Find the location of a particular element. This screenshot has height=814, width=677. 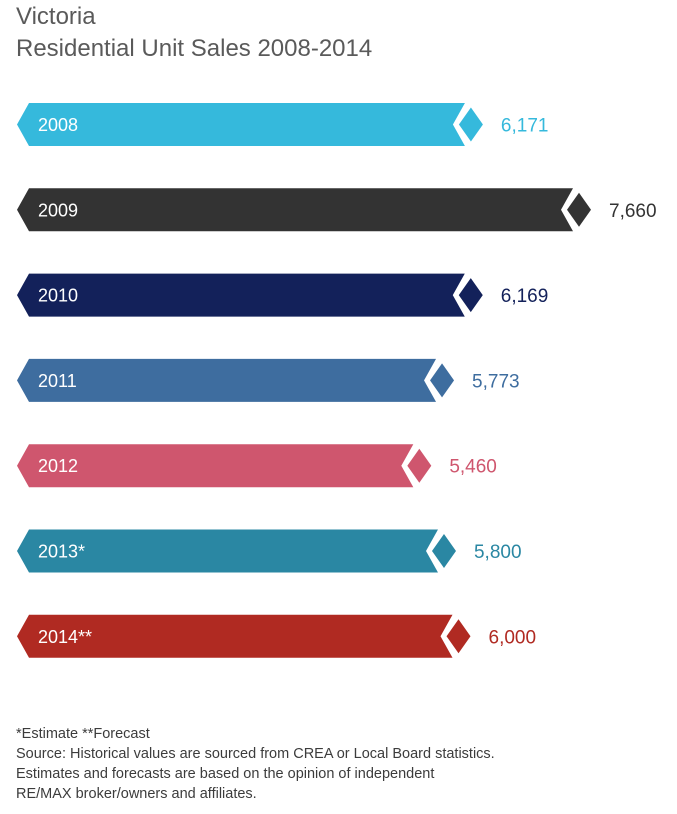

chart-subtitle: Residential Unit Sales 2008-2014 is located at coordinates (194, 48).